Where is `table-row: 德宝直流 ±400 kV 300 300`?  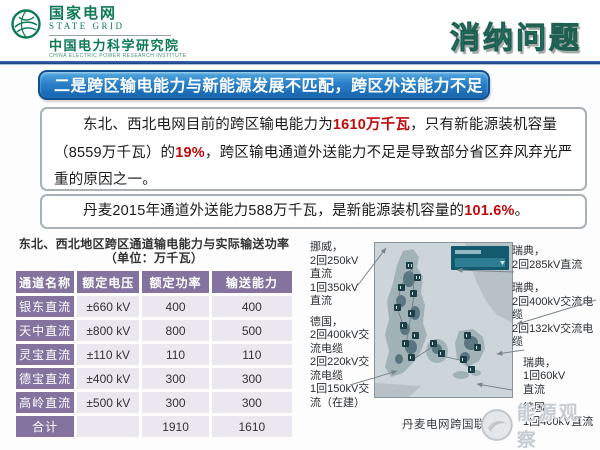 table-row: 德宝直流 ±400 kV 300 300 is located at coordinates (154, 378).